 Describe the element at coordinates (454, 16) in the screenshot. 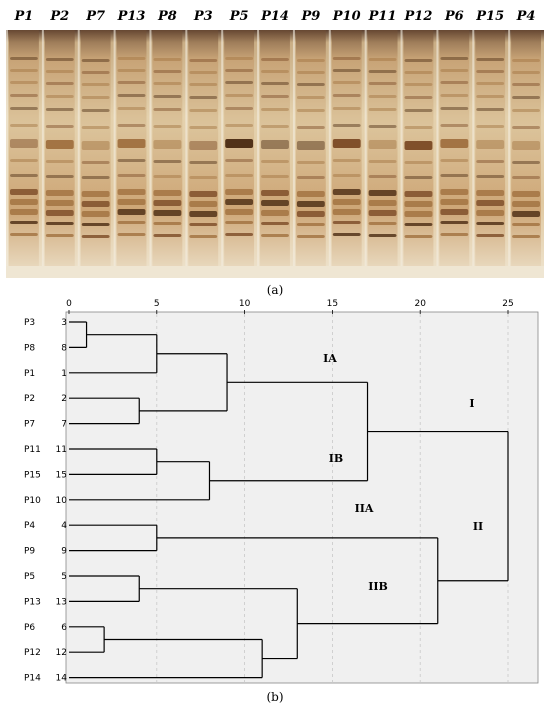

I see `lane-label: P6` at that location.